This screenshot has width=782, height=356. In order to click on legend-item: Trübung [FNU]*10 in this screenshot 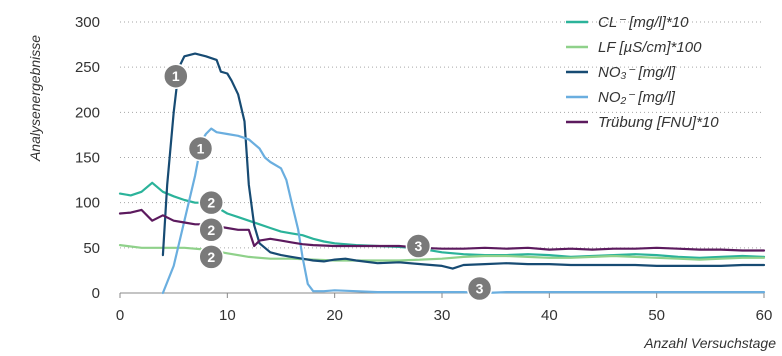, I will do `click(642, 122)`.